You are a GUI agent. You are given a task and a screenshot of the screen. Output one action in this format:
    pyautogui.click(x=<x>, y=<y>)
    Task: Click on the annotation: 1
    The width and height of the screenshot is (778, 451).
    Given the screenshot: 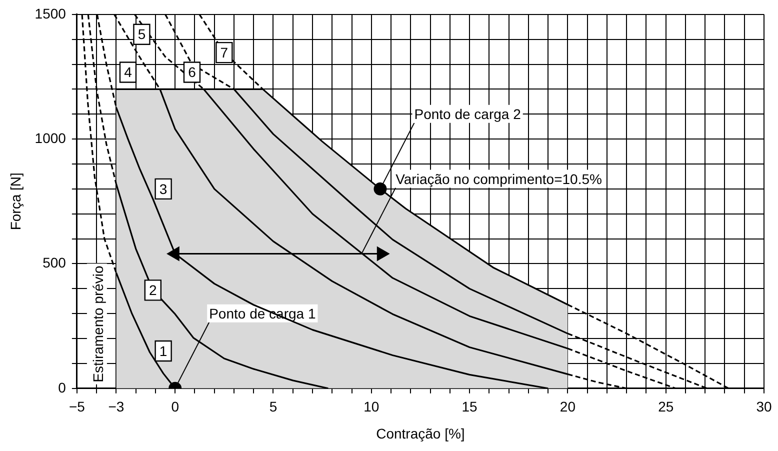 What is the action you would take?
    pyautogui.click(x=163, y=350)
    